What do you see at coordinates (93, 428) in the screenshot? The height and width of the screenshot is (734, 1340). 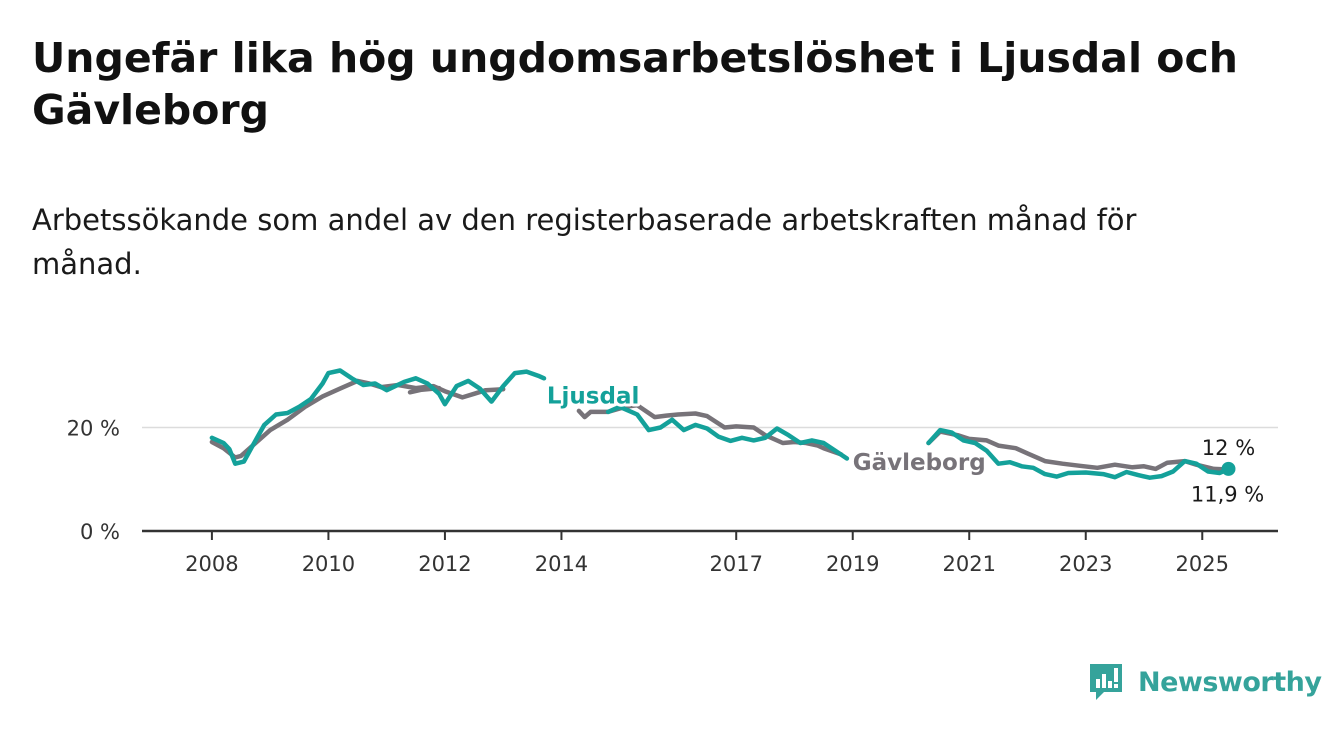 I see `y-tick-label: 20 %` at bounding box center [93, 428].